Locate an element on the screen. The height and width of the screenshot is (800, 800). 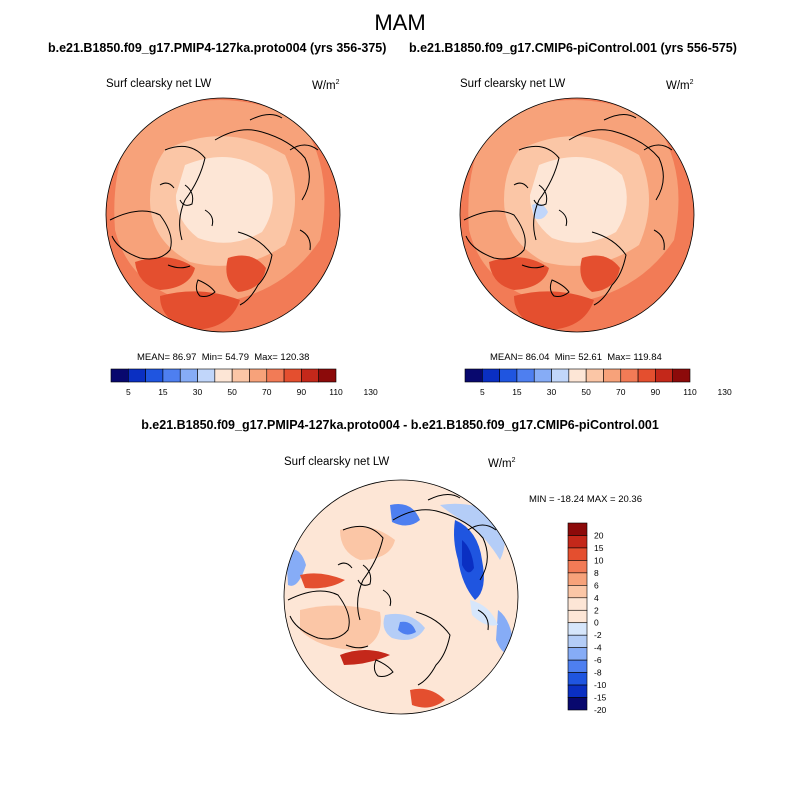
colorbar-tick-label: -2 is located at coordinates (598, 635).